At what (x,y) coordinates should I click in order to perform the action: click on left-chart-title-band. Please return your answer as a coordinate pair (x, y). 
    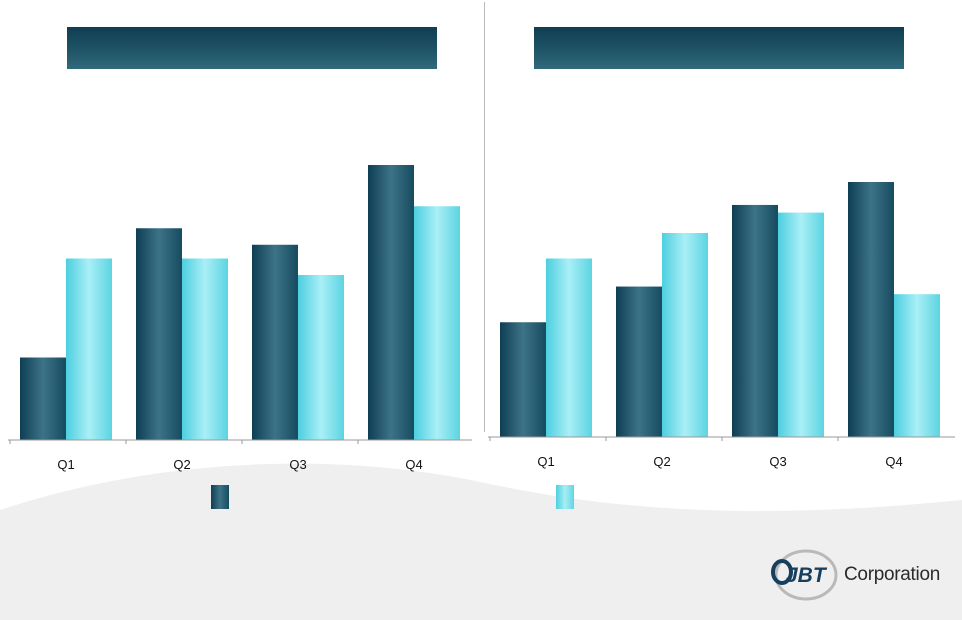
    Looking at the image, I should click on (252, 48).